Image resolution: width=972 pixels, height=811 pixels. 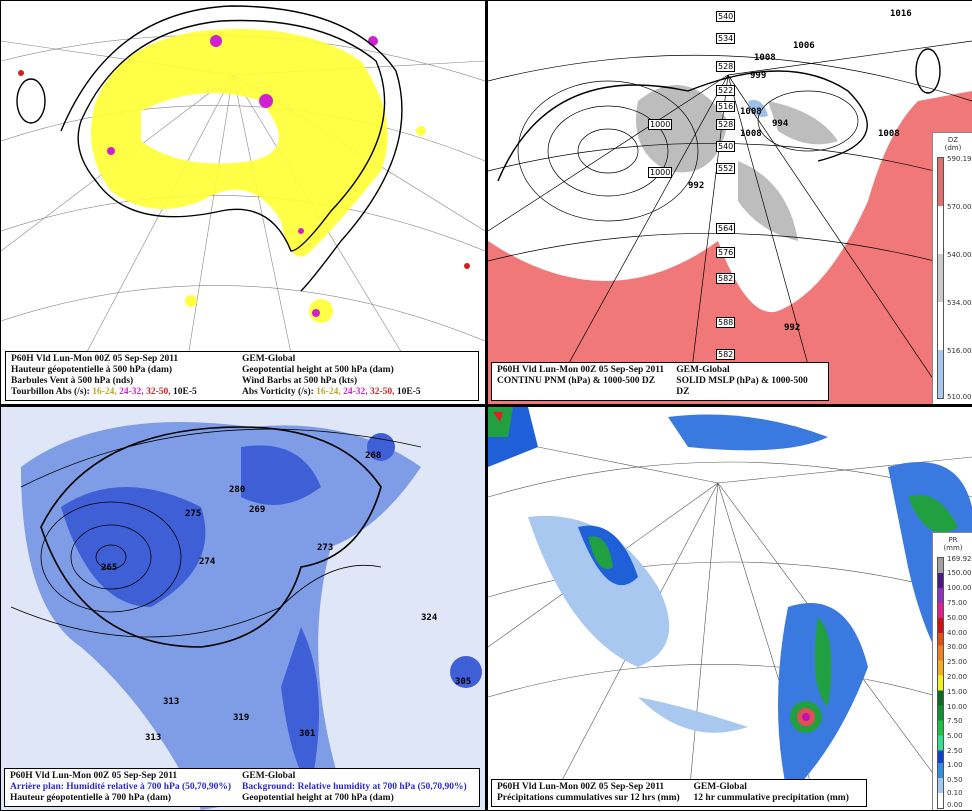 I want to click on legend-tick: 10.00, so click(x=957, y=707).